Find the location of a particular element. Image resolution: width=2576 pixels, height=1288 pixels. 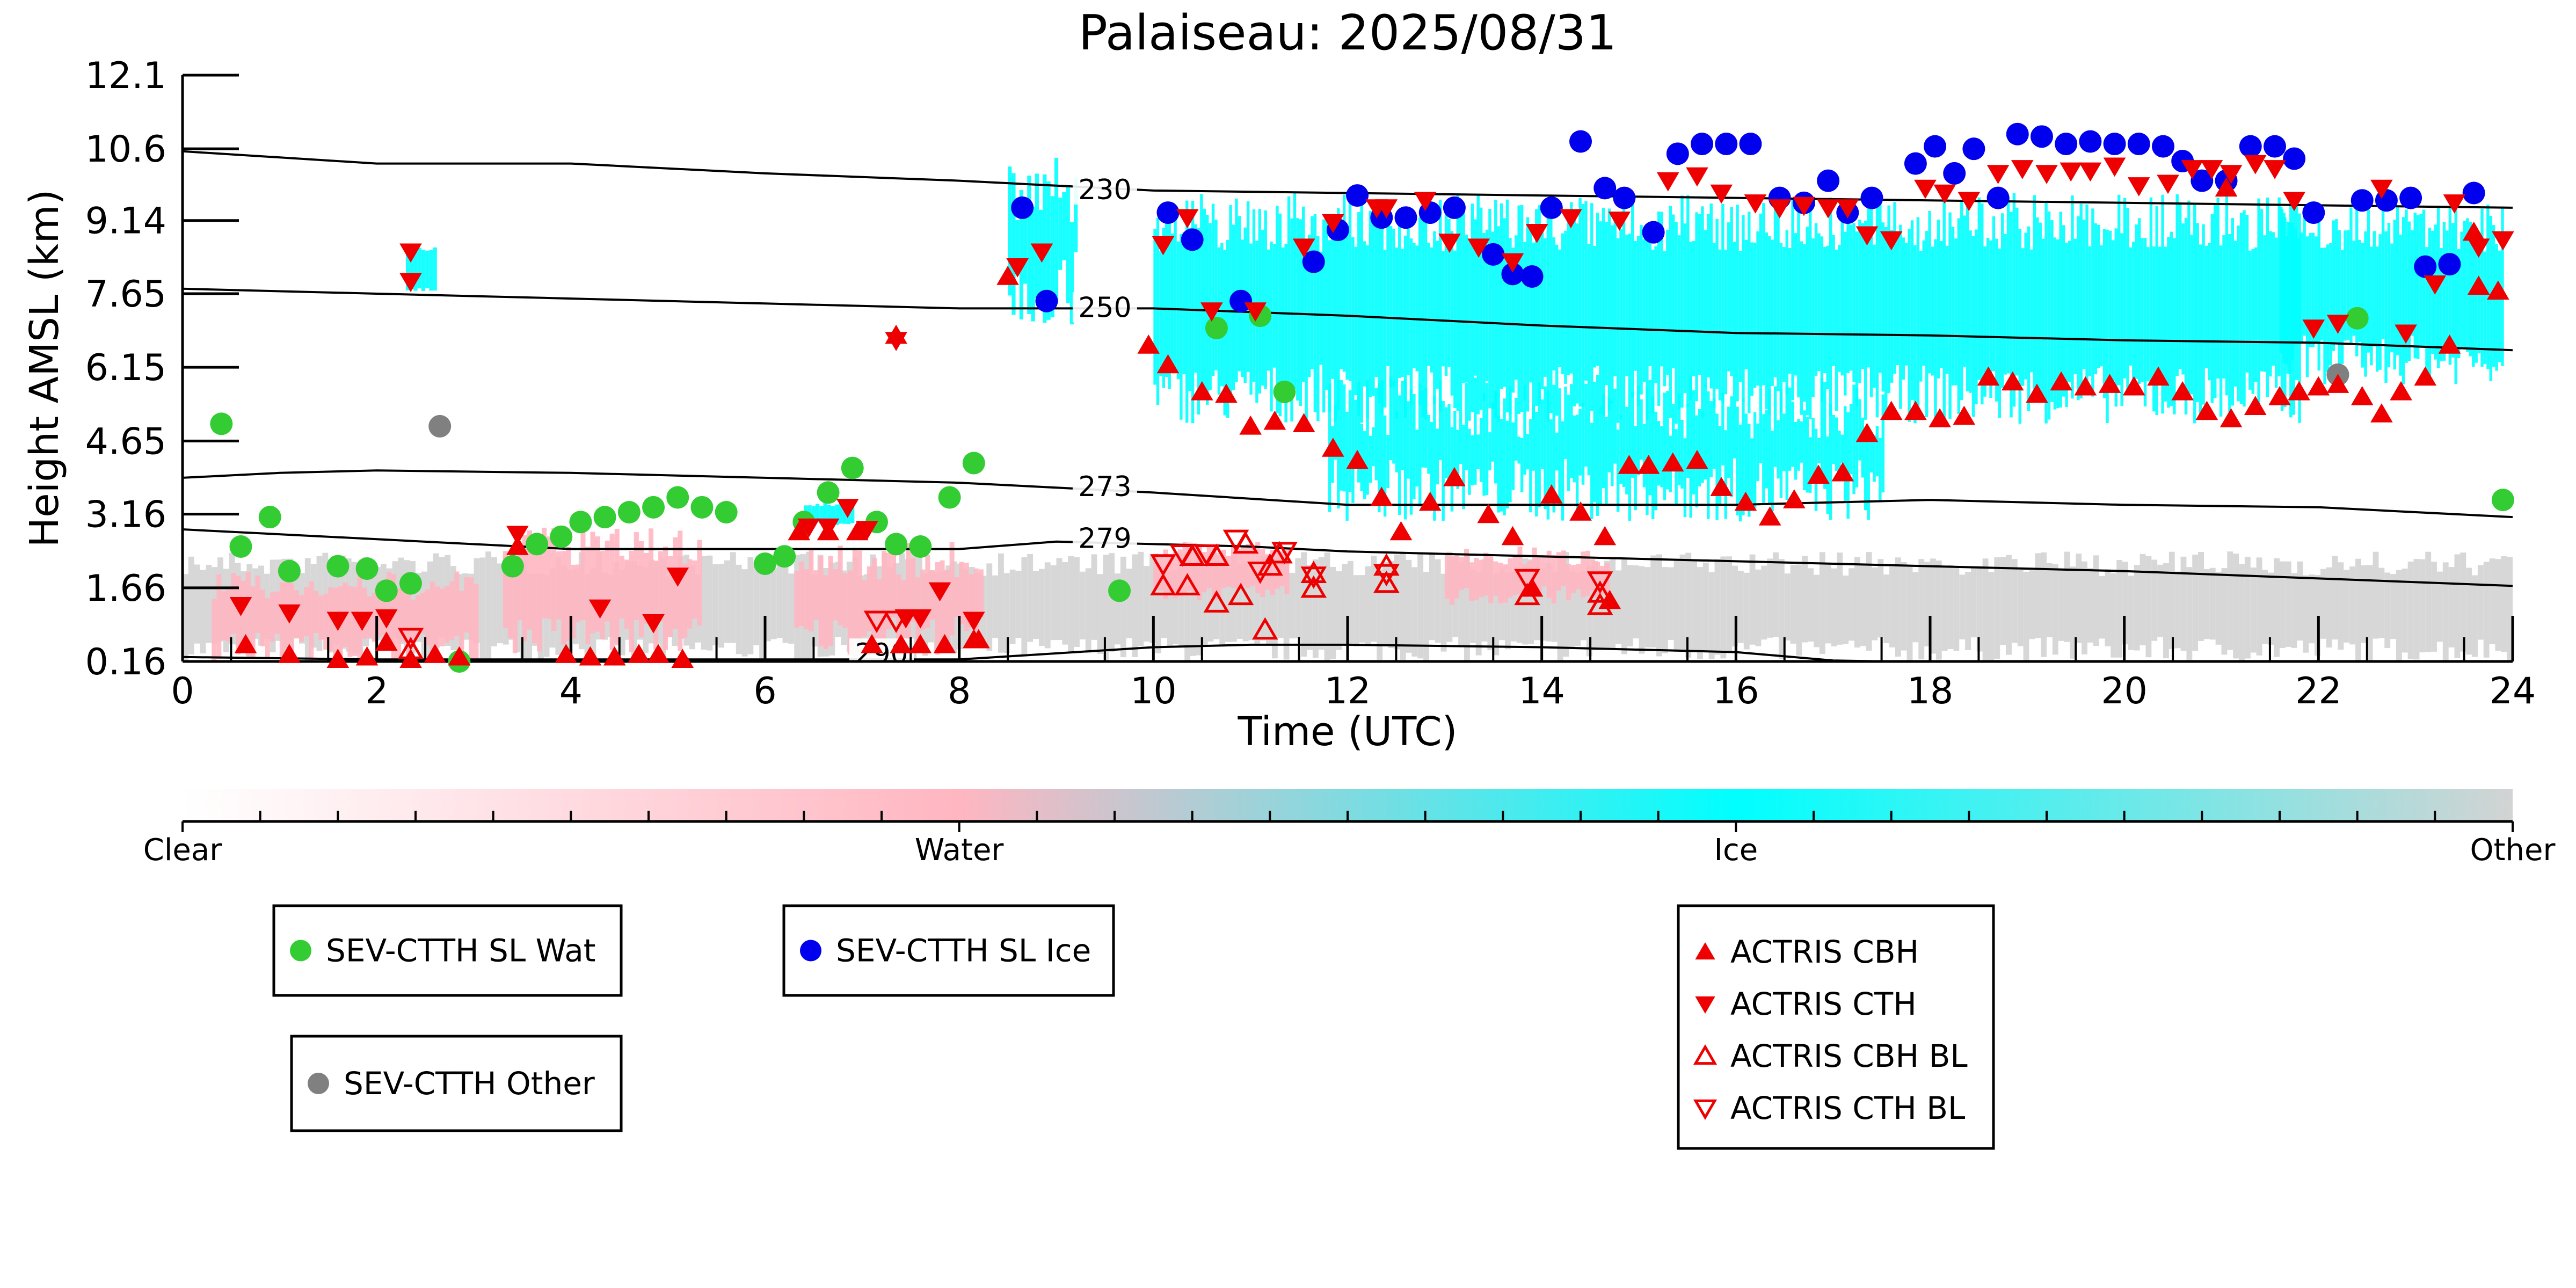

x-tick-label: 20 is located at coordinates (2124, 691).